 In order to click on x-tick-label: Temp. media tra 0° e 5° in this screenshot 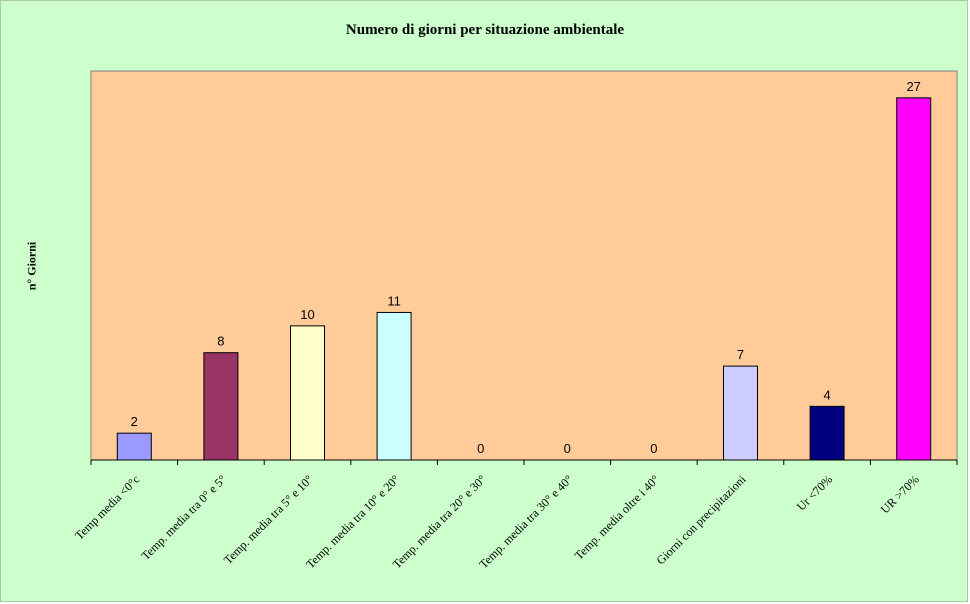, I will do `click(183, 517)`.